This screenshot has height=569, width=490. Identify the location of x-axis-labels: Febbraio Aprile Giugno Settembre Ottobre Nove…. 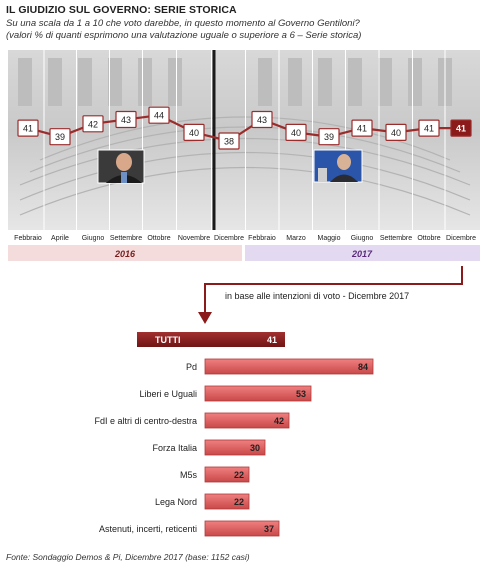
(245, 238).